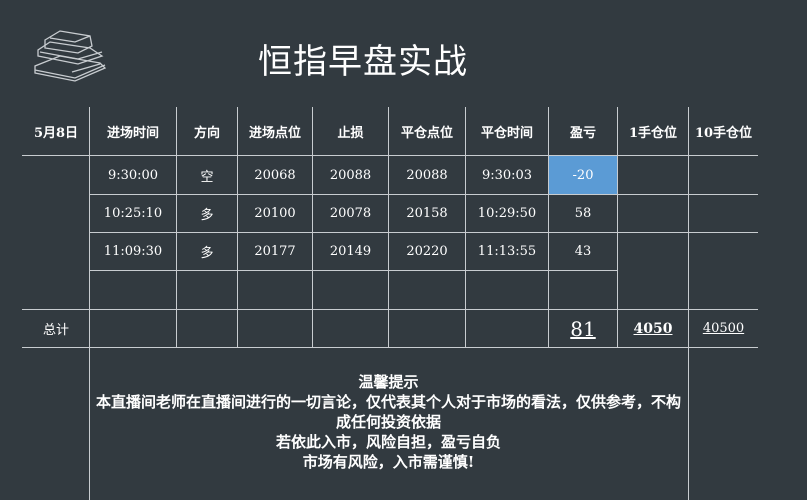 The image size is (807, 500). I want to click on table-cell: -20, so click(583, 175).